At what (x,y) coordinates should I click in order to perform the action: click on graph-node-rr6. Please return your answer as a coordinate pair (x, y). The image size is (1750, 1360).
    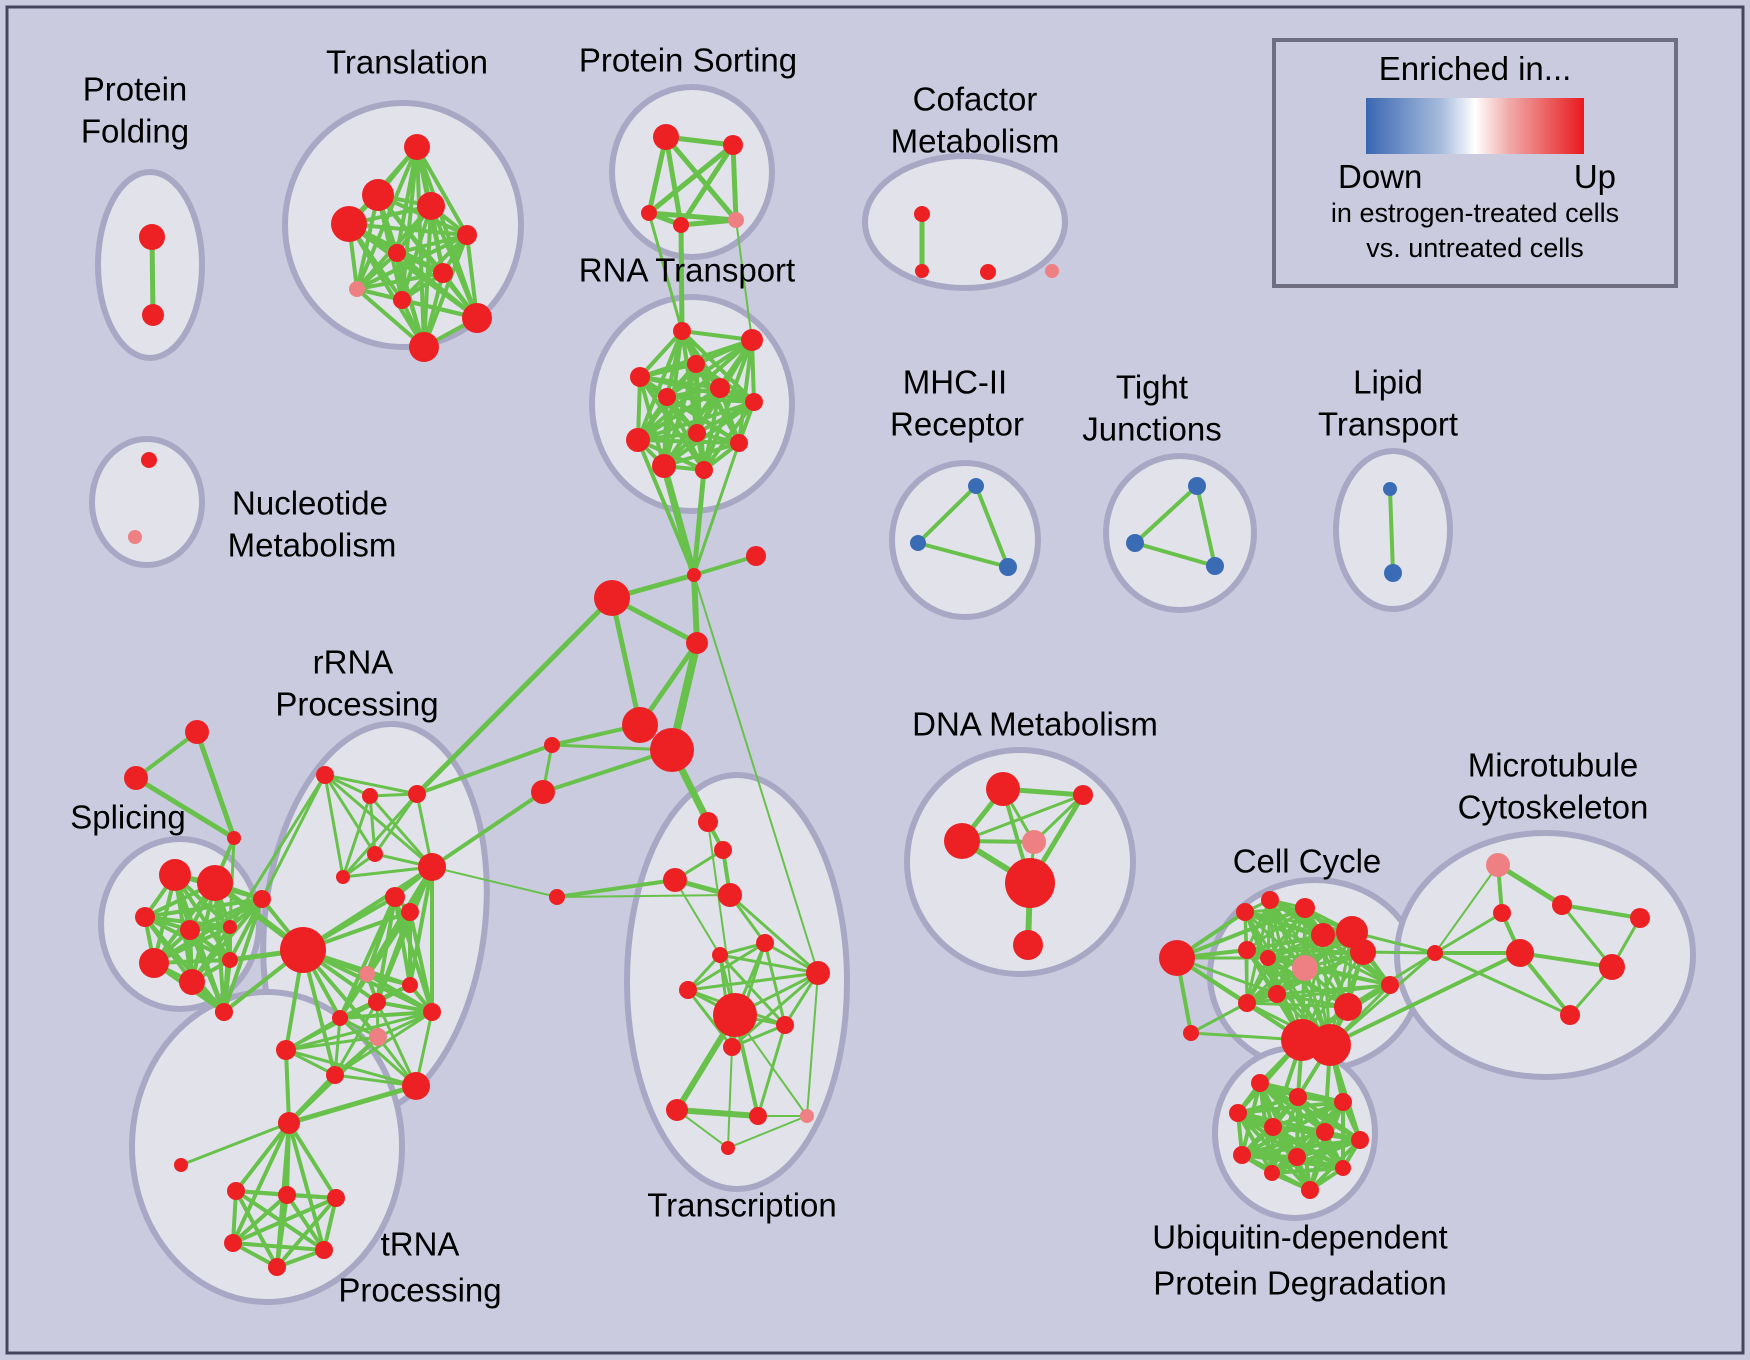
    Looking at the image, I should click on (432, 867).